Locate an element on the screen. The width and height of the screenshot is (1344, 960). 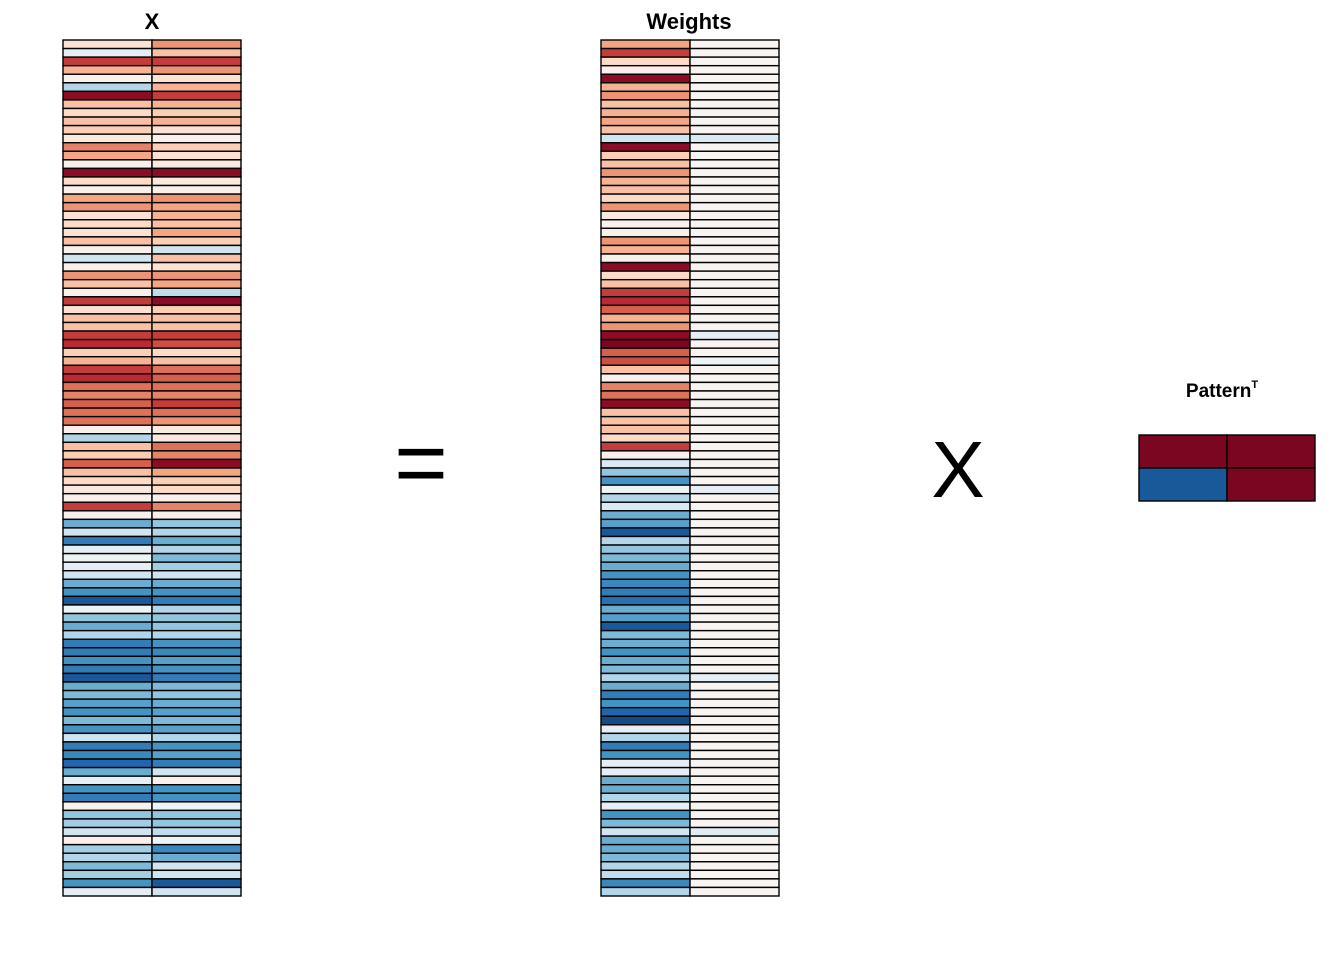
x-cell-r57-c2 is located at coordinates (196, 523).